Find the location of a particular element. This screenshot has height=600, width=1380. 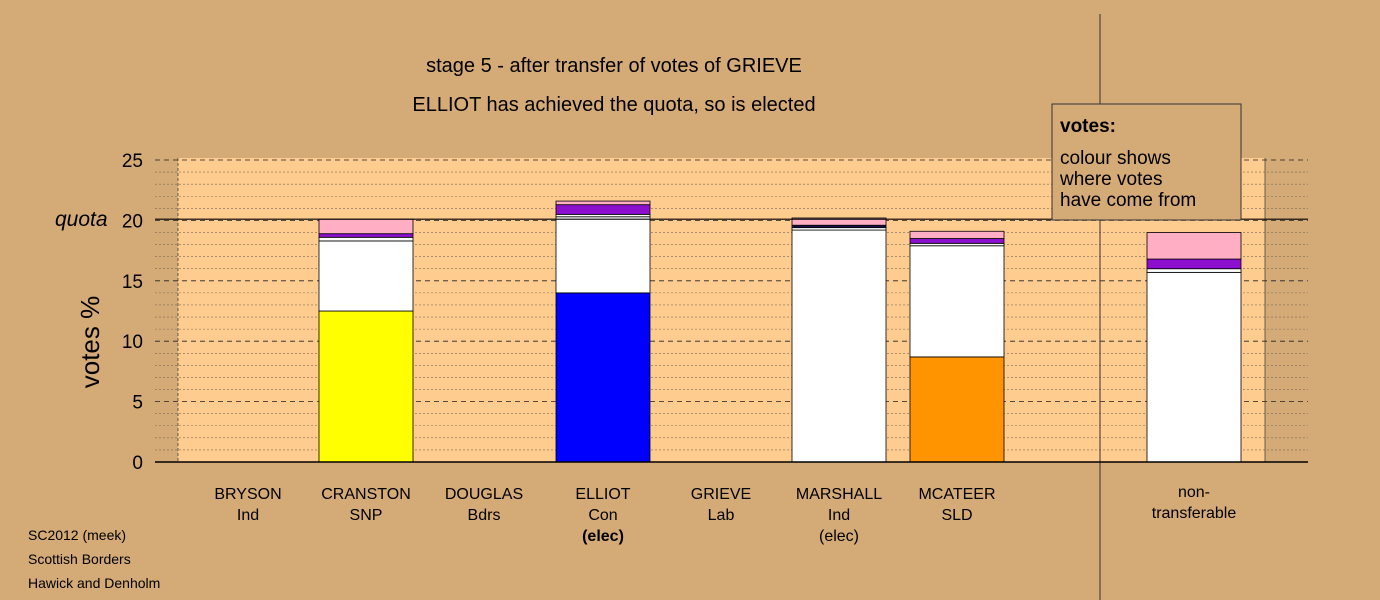

x-tick-label: Bdrs is located at coordinates (484, 515).